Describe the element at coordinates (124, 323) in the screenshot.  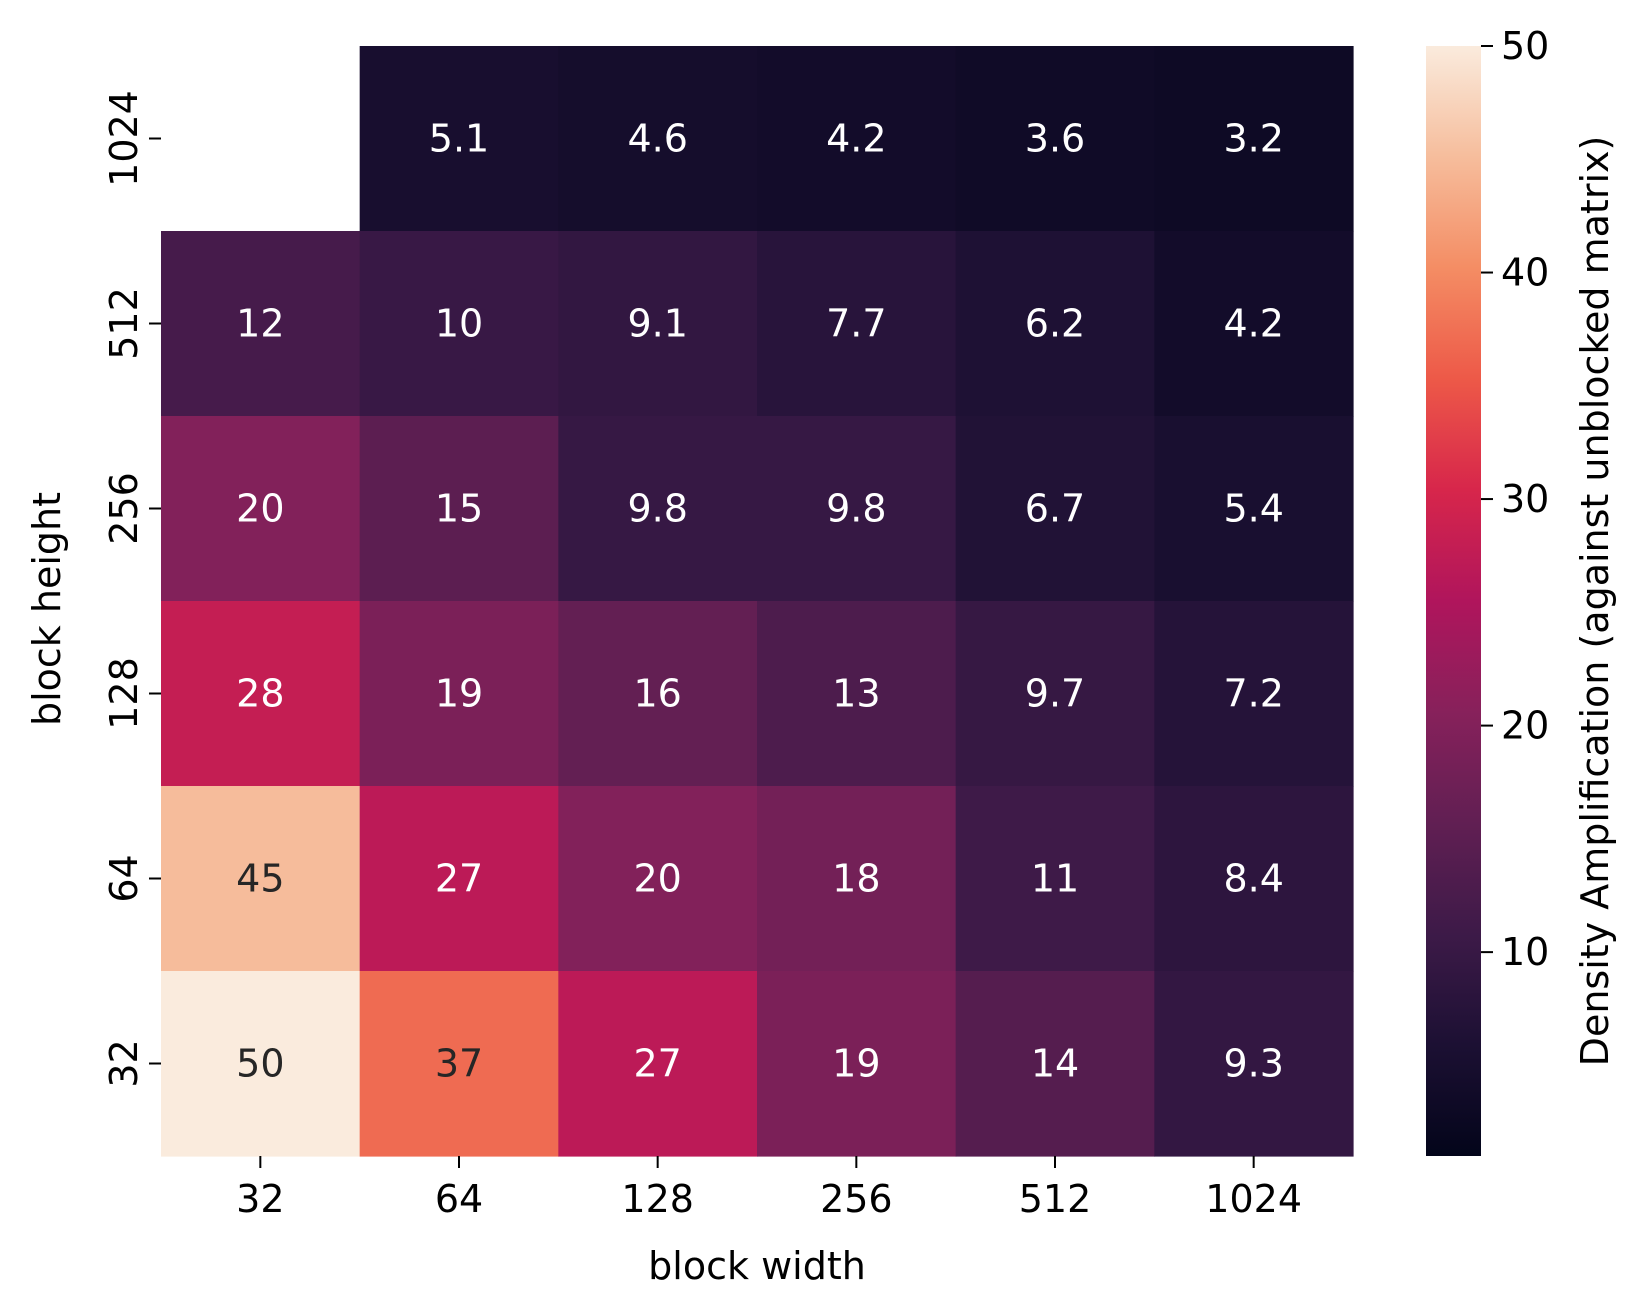
I see `y-tick-label: 512` at that location.